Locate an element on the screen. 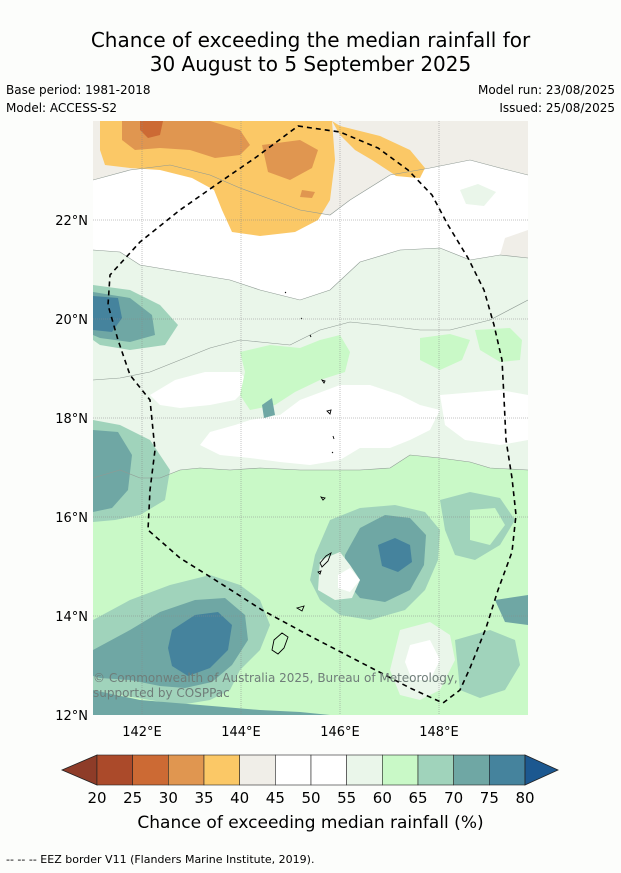  colorbar-tick-label: 50 is located at coordinates (310, 798).